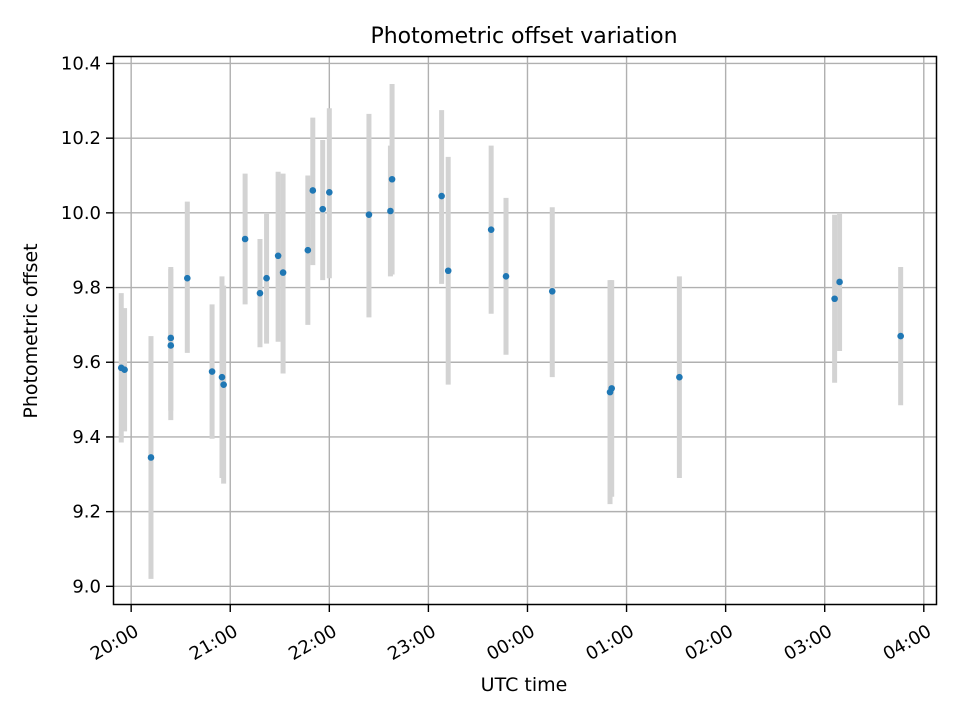 The height and width of the screenshot is (720, 960). Describe the element at coordinates (81, 213) in the screenshot. I see `y-tick-label: 10.0` at that location.